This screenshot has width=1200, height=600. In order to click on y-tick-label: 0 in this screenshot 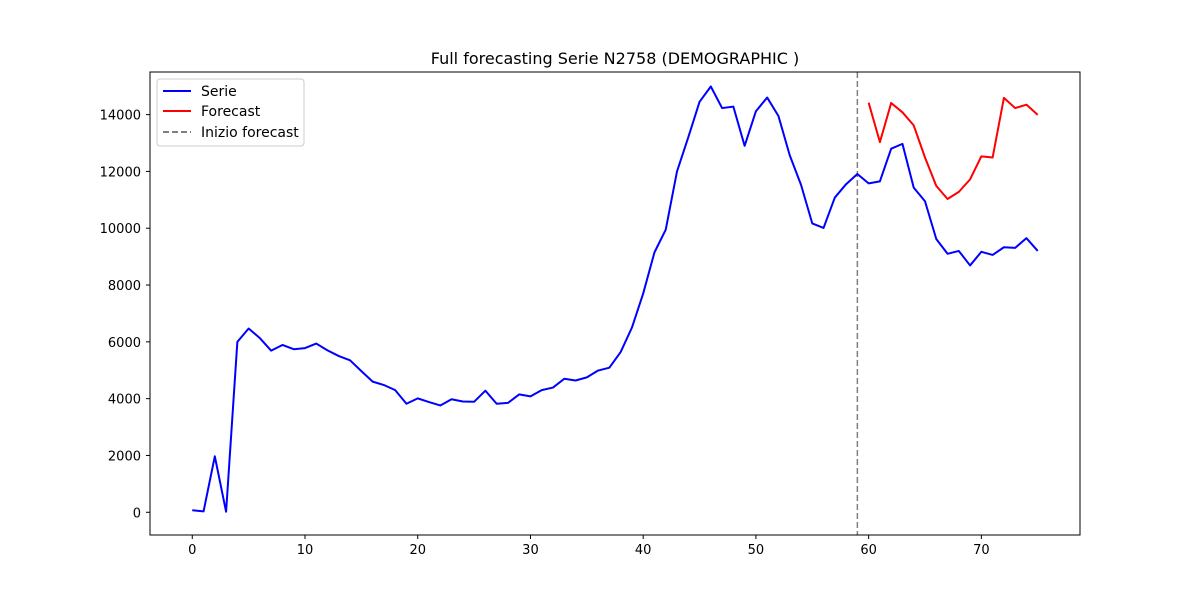, I will do `click(137, 513)`.